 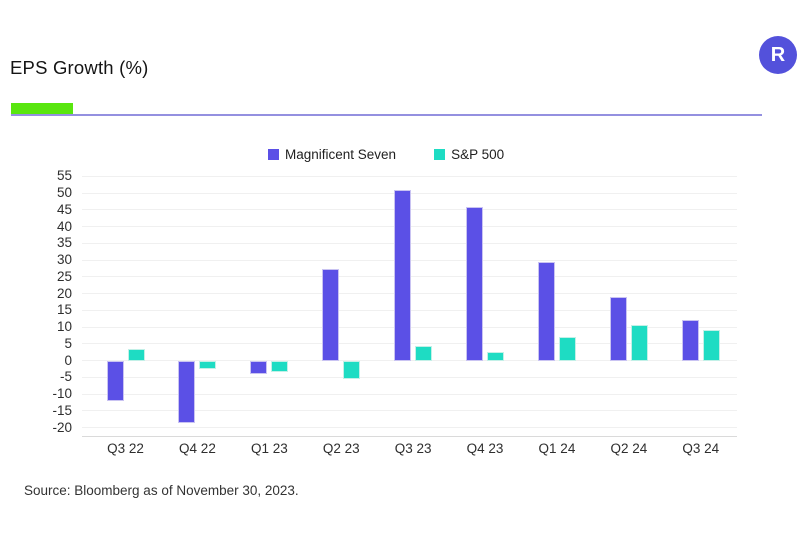 I want to click on y-axis-tick-label: 45, so click(x=64, y=209).